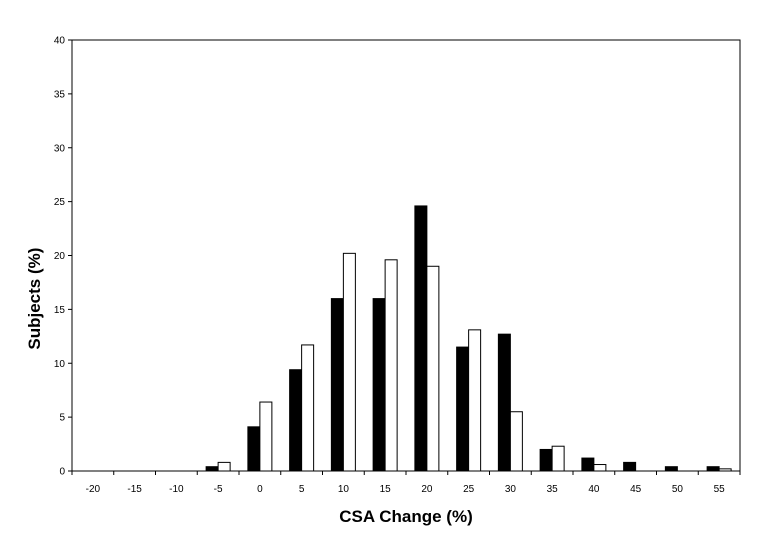 The image size is (766, 543). What do you see at coordinates (60, 310) in the screenshot?
I see `y-tick-label: 15` at bounding box center [60, 310].